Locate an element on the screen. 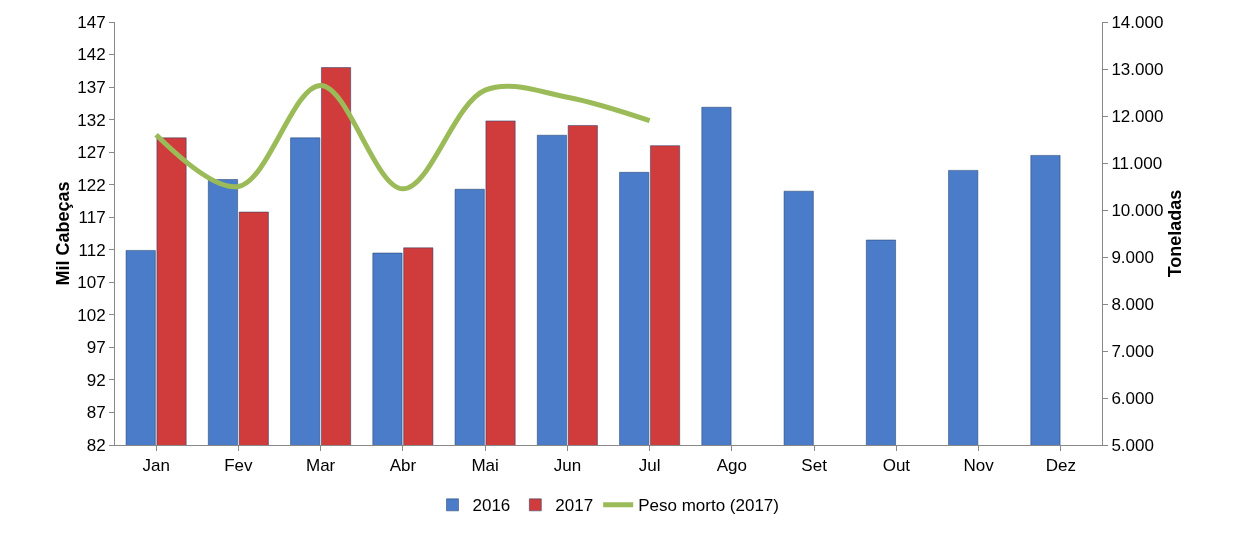 The width and height of the screenshot is (1247, 535). y-tick-label: 122 is located at coordinates (91, 185).